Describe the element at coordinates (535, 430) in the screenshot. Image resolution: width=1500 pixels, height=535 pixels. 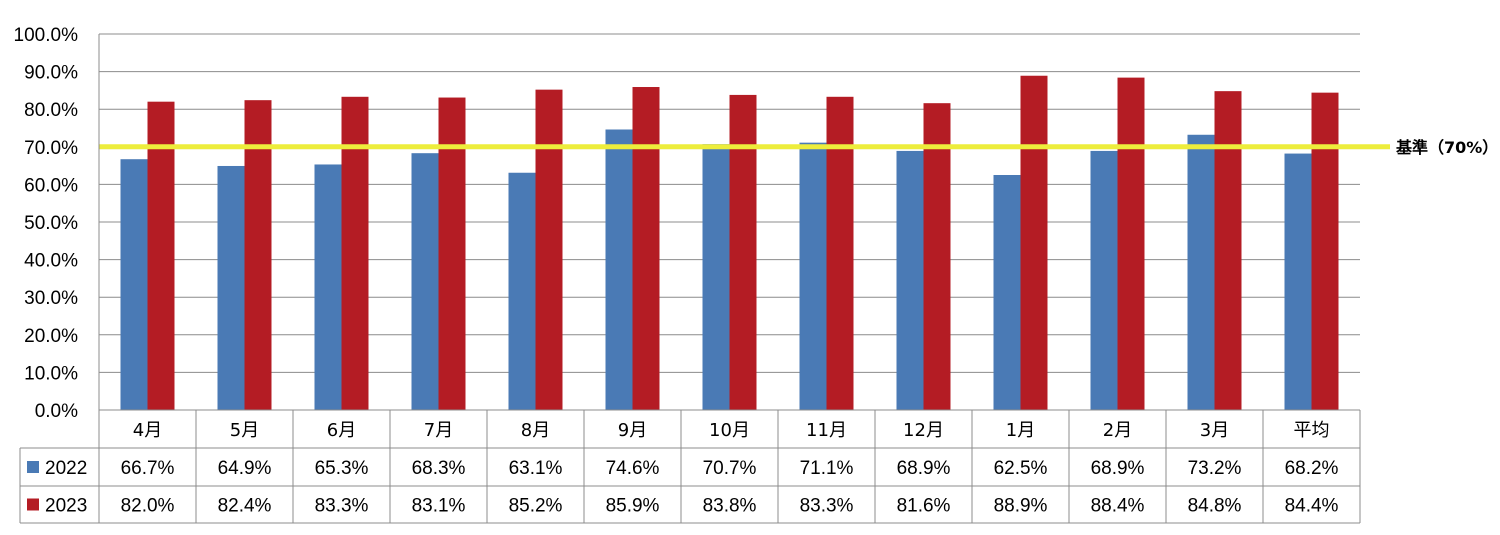
I see `category-label: 8月` at that location.